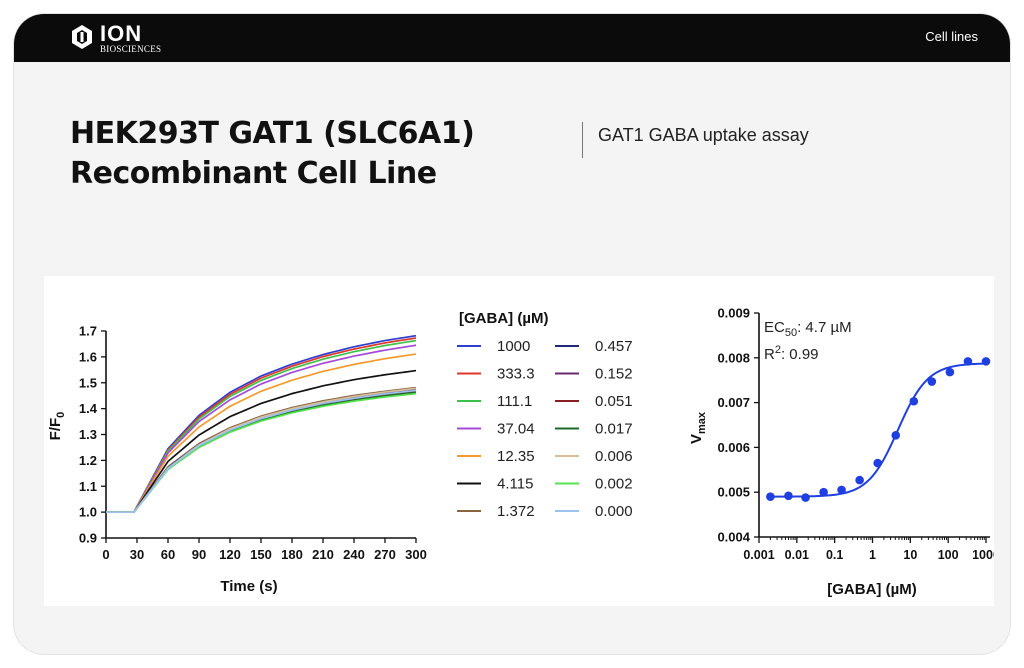 Image resolution: width=1024 pixels, height=668 pixels. What do you see at coordinates (88, 460) in the screenshot?
I see `kinetic-y-tick-label: 1.2` at bounding box center [88, 460].